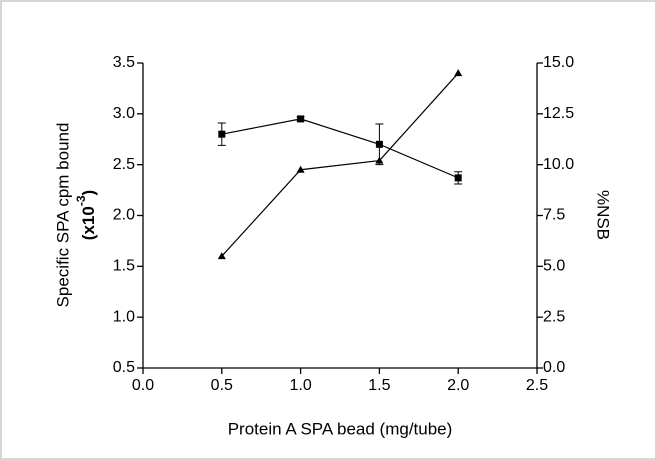 This screenshot has width=657, height=460. I want to click on multiplier-close: ), so click(88, 193).